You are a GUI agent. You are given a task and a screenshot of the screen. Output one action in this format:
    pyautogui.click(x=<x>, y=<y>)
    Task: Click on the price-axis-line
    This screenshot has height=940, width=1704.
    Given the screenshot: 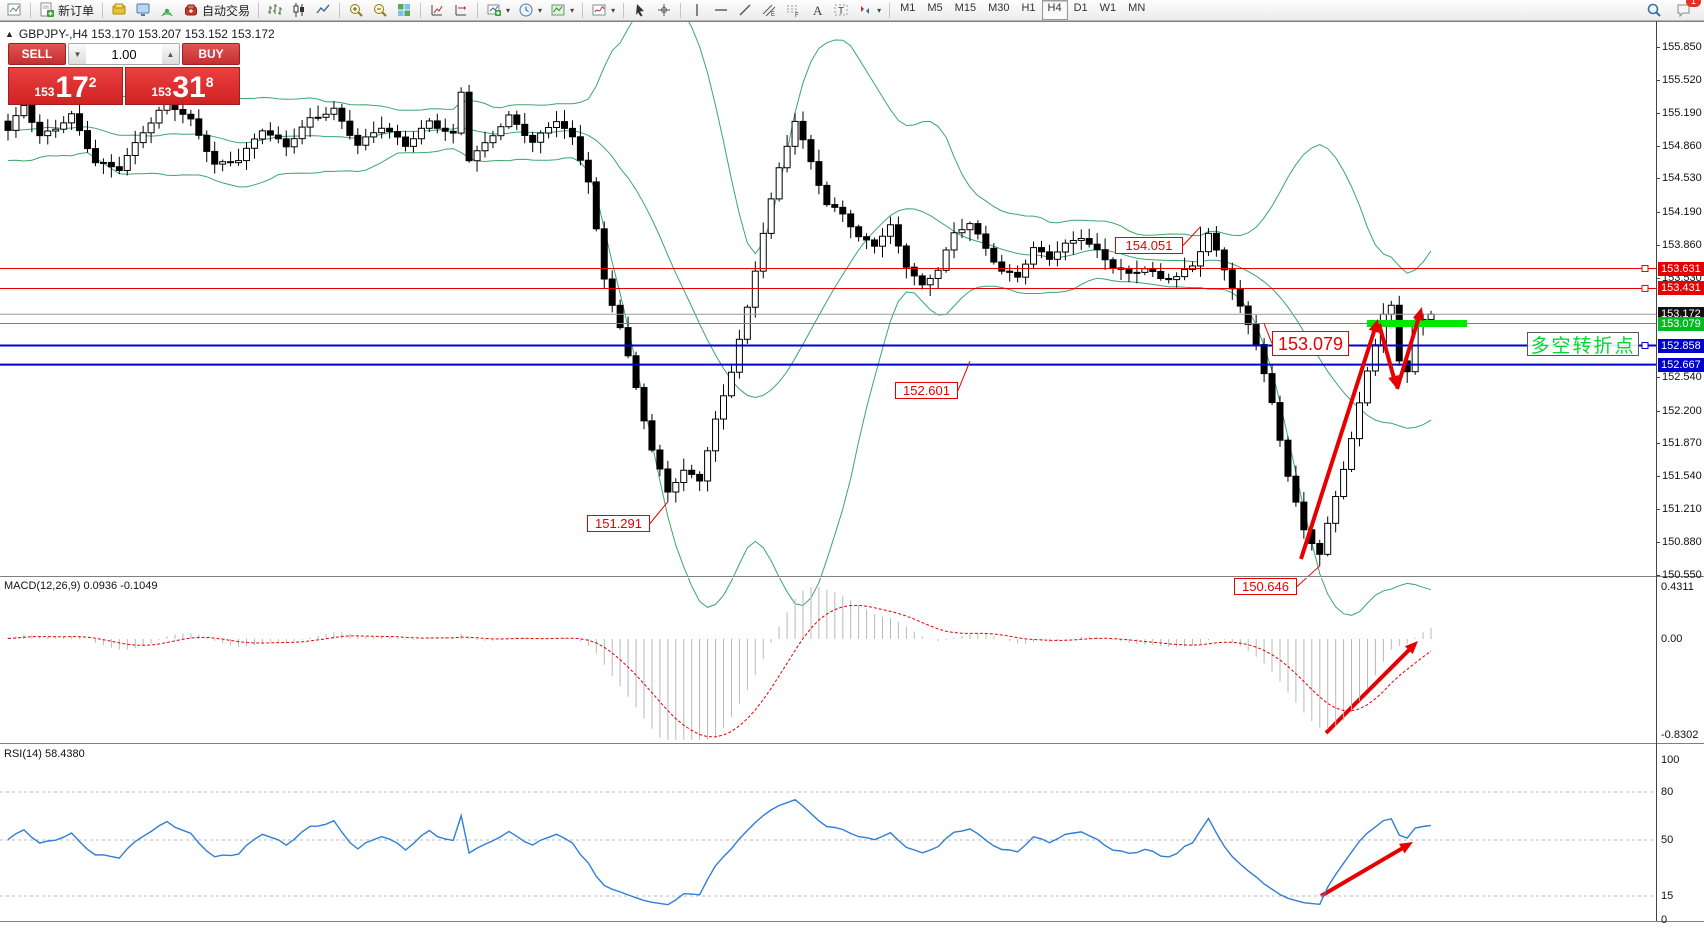 What is the action you would take?
    pyautogui.click(x=1656, y=471)
    